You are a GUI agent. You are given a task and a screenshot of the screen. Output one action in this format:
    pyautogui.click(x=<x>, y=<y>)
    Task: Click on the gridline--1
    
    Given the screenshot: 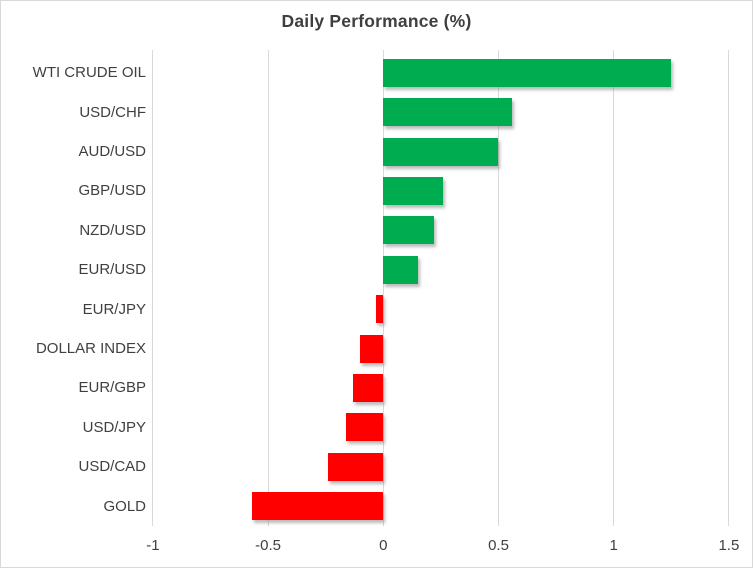 What is the action you would take?
    pyautogui.click(x=153, y=288)
    